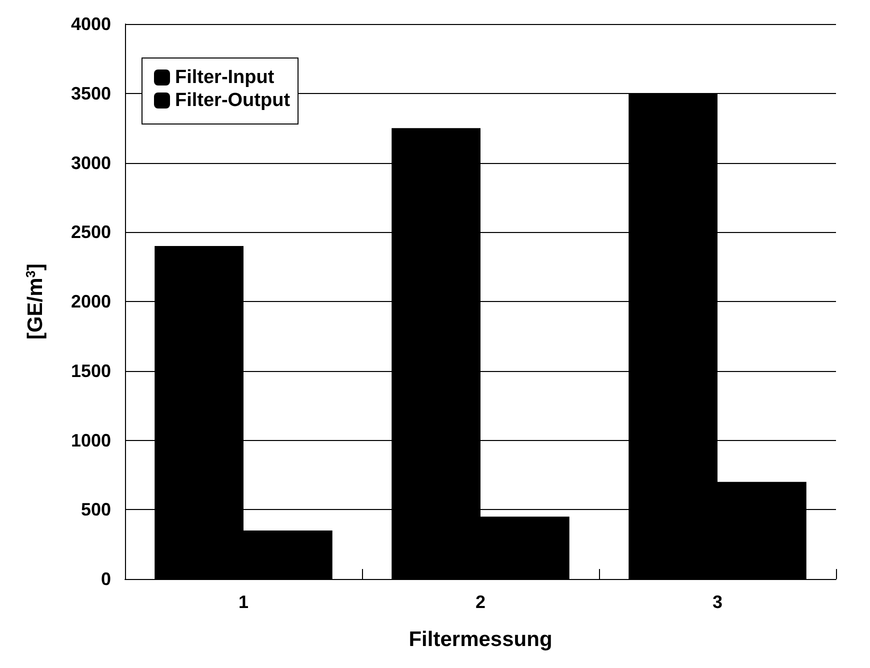  Describe the element at coordinates (90, 370) in the screenshot. I see `y-tick-label: 1500` at that location.